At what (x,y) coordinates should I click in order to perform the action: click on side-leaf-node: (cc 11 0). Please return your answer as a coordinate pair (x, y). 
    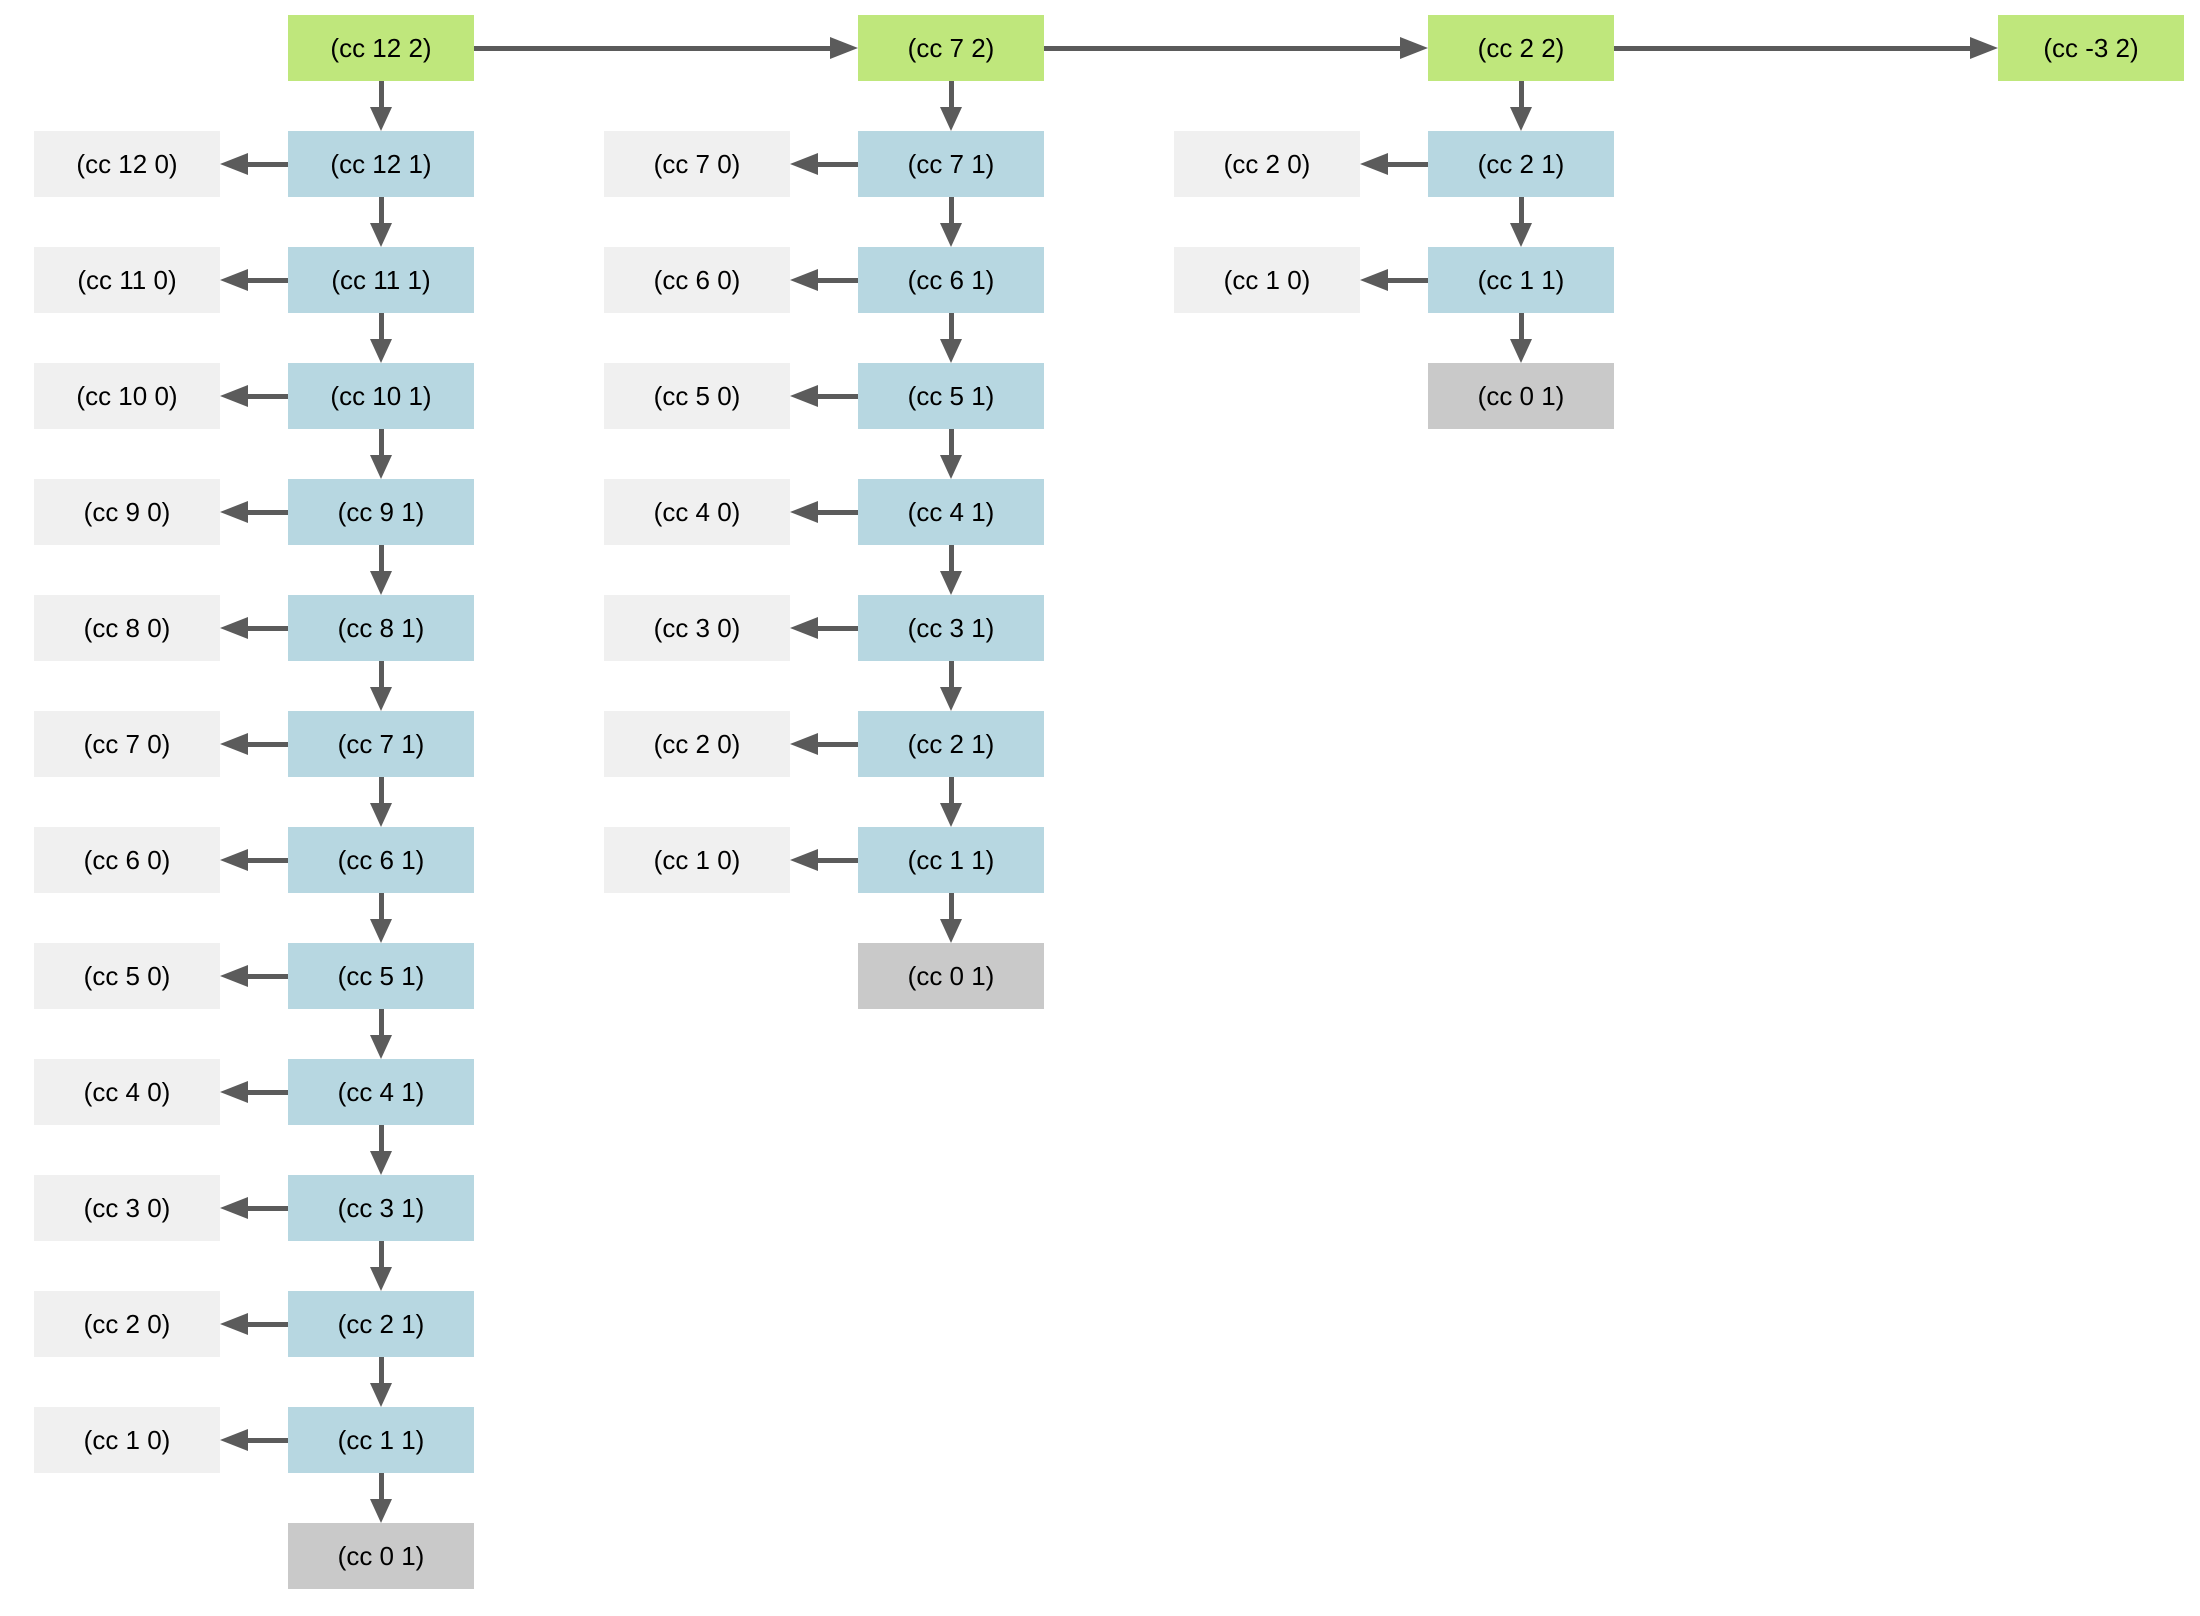
    Looking at the image, I should click on (127, 280).